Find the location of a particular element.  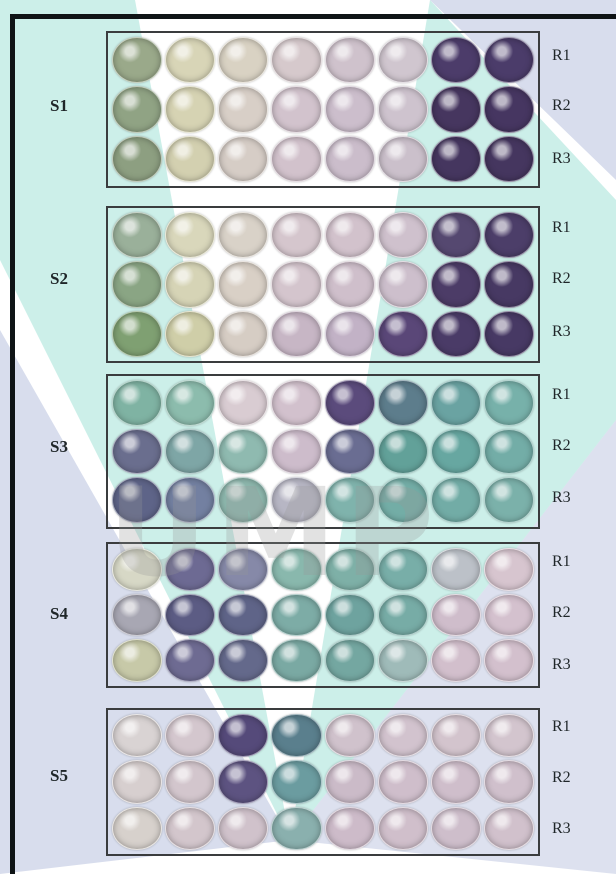

frame-top-border is located at coordinates (313, 16).